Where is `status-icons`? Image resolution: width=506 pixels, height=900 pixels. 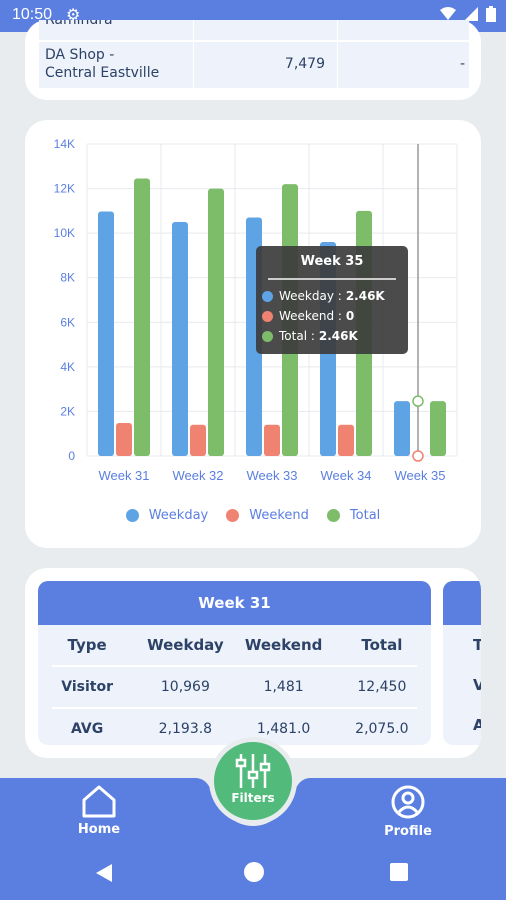 status-icons is located at coordinates (468, 14).